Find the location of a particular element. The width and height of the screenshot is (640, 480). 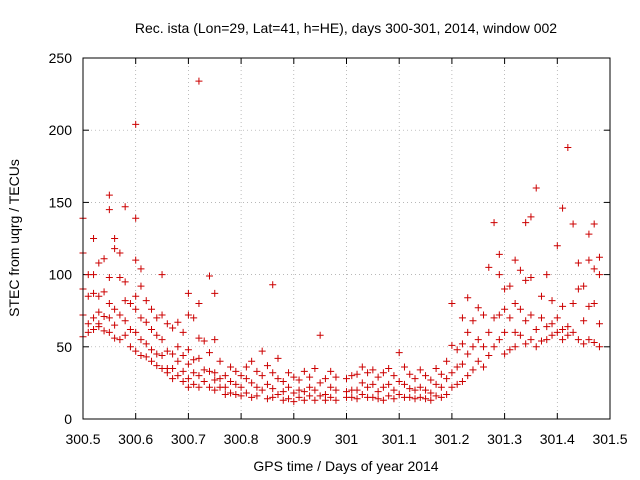

x-tick-label: 300.9 is located at coordinates (293, 439).